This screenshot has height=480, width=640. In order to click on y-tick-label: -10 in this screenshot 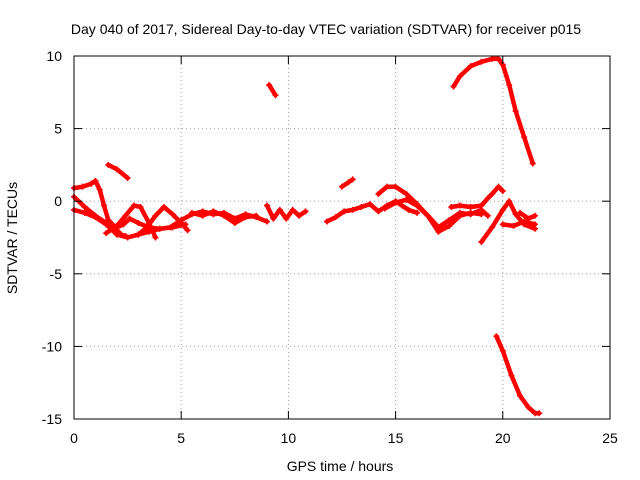, I will do `click(52, 346)`.